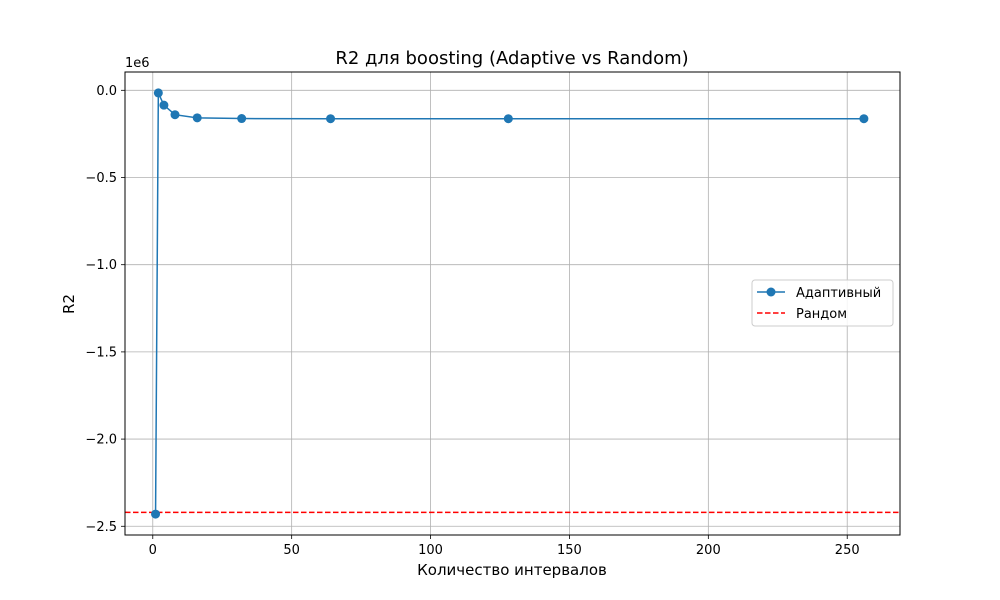 The height and width of the screenshot is (600, 1000). What do you see at coordinates (838, 293) in the screenshot?
I see `legend-label-adaptive: Адаптивный` at bounding box center [838, 293].